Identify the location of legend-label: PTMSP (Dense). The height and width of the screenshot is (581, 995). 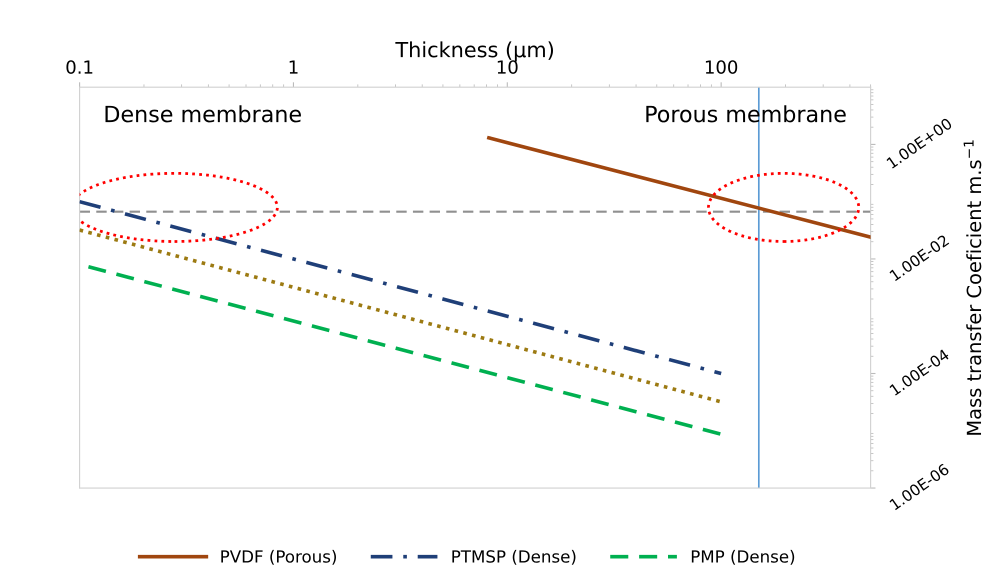
(514, 557).